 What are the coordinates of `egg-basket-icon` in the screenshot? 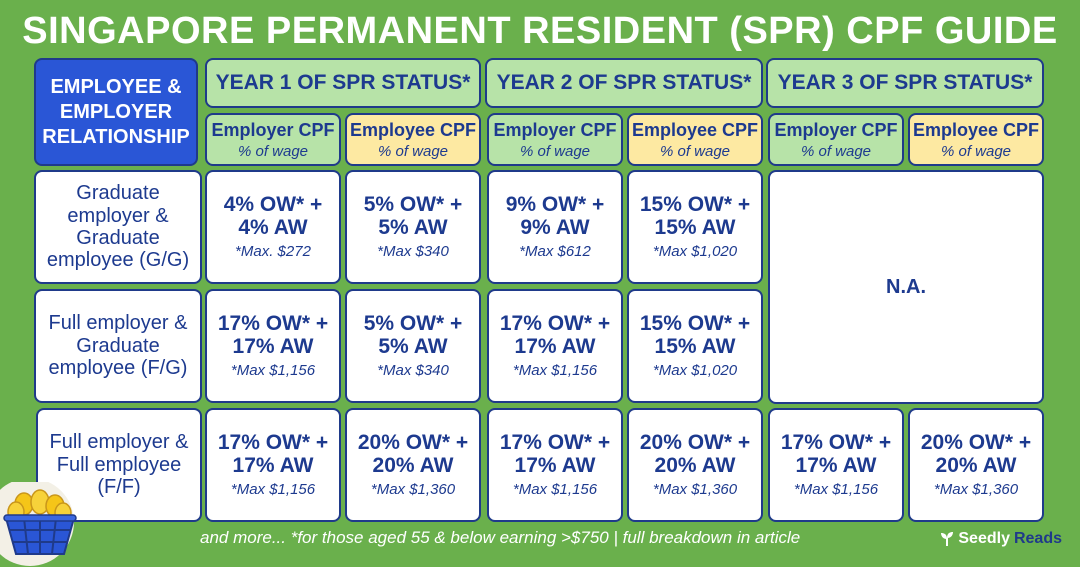 It's located at (38, 524).